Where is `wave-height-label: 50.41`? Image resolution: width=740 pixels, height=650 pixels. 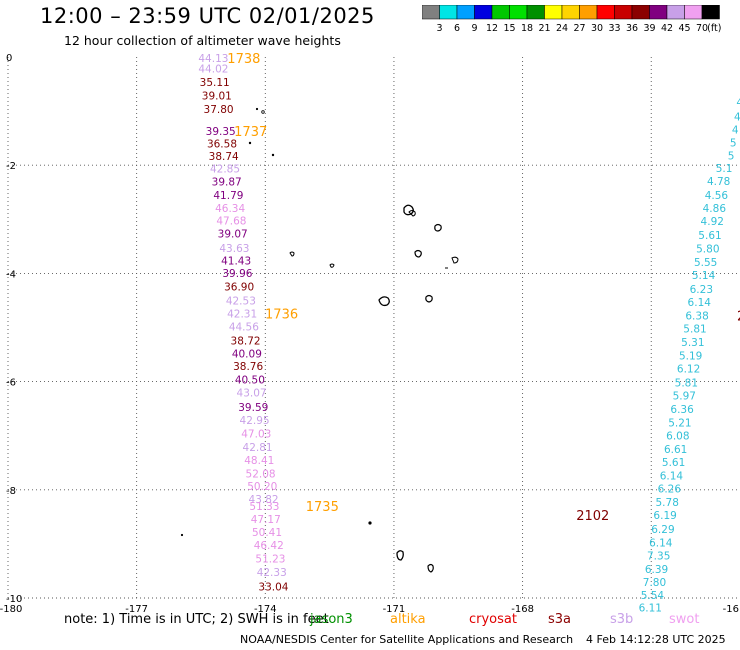 wave-height-label: 50.41 is located at coordinates (267, 533).